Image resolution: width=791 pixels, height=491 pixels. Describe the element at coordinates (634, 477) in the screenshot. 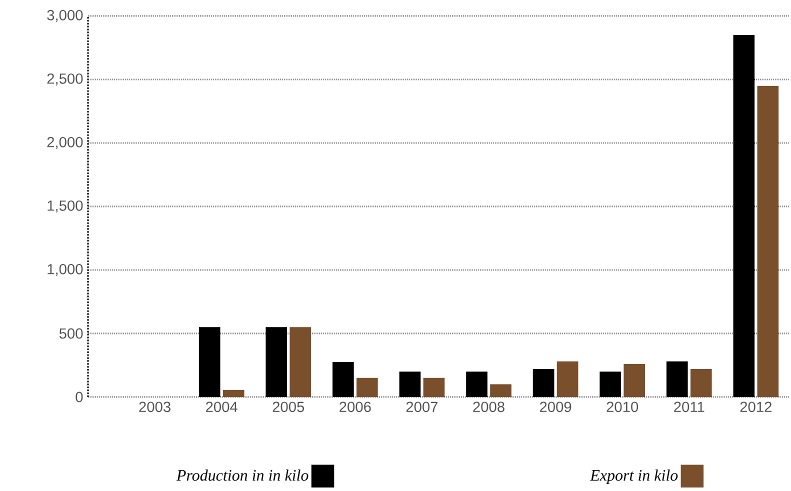

I see `legend-label: Export in kilo` at that location.